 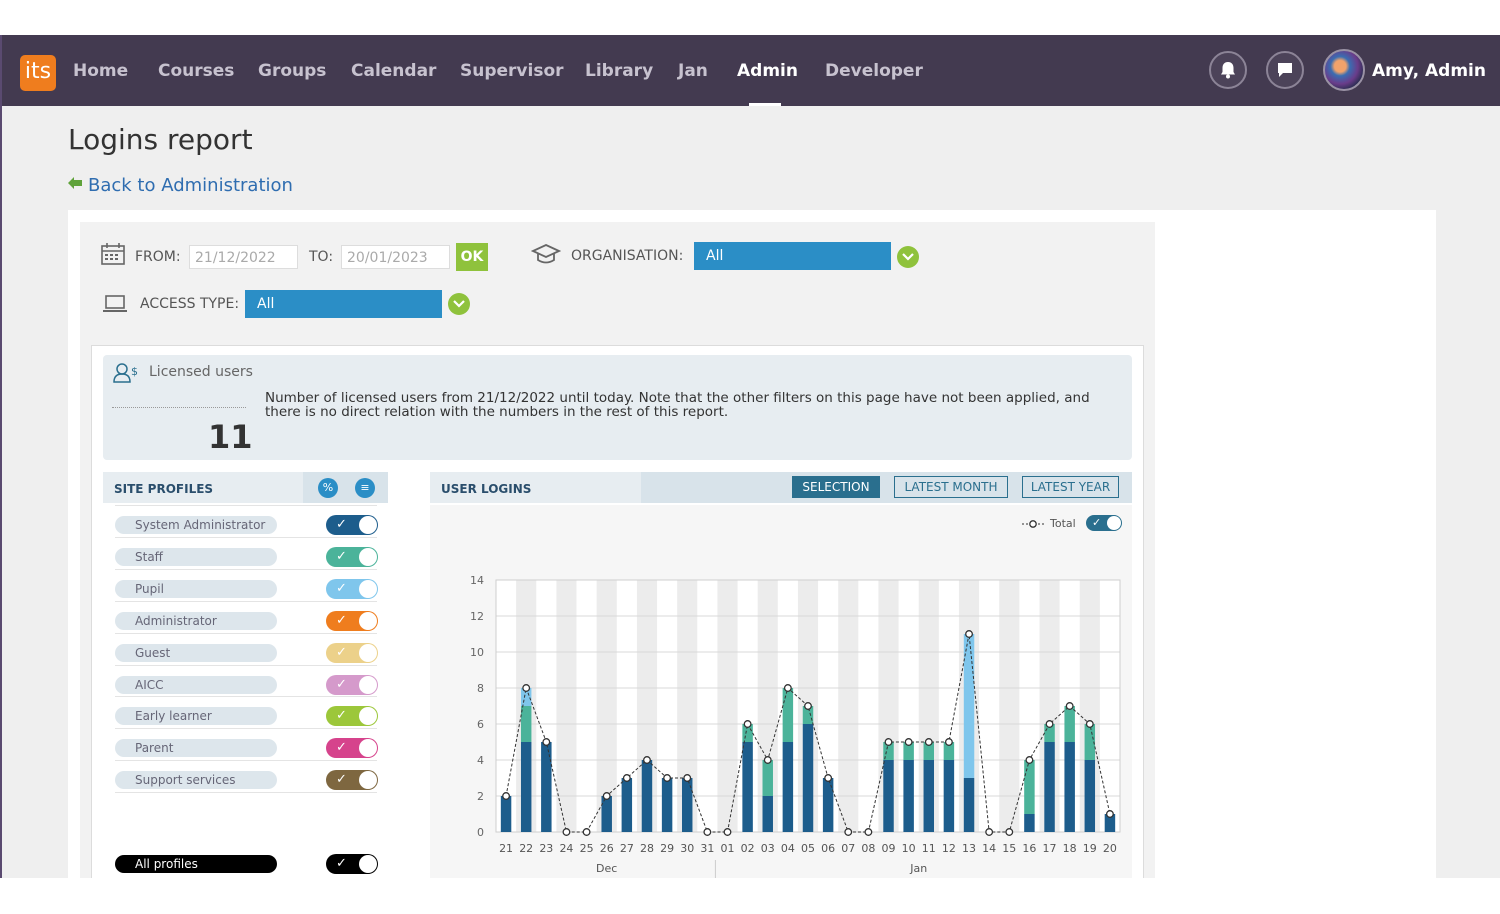 What do you see at coordinates (1070, 487) in the screenshot?
I see `latest-year-button: LATEST YEAR` at bounding box center [1070, 487].